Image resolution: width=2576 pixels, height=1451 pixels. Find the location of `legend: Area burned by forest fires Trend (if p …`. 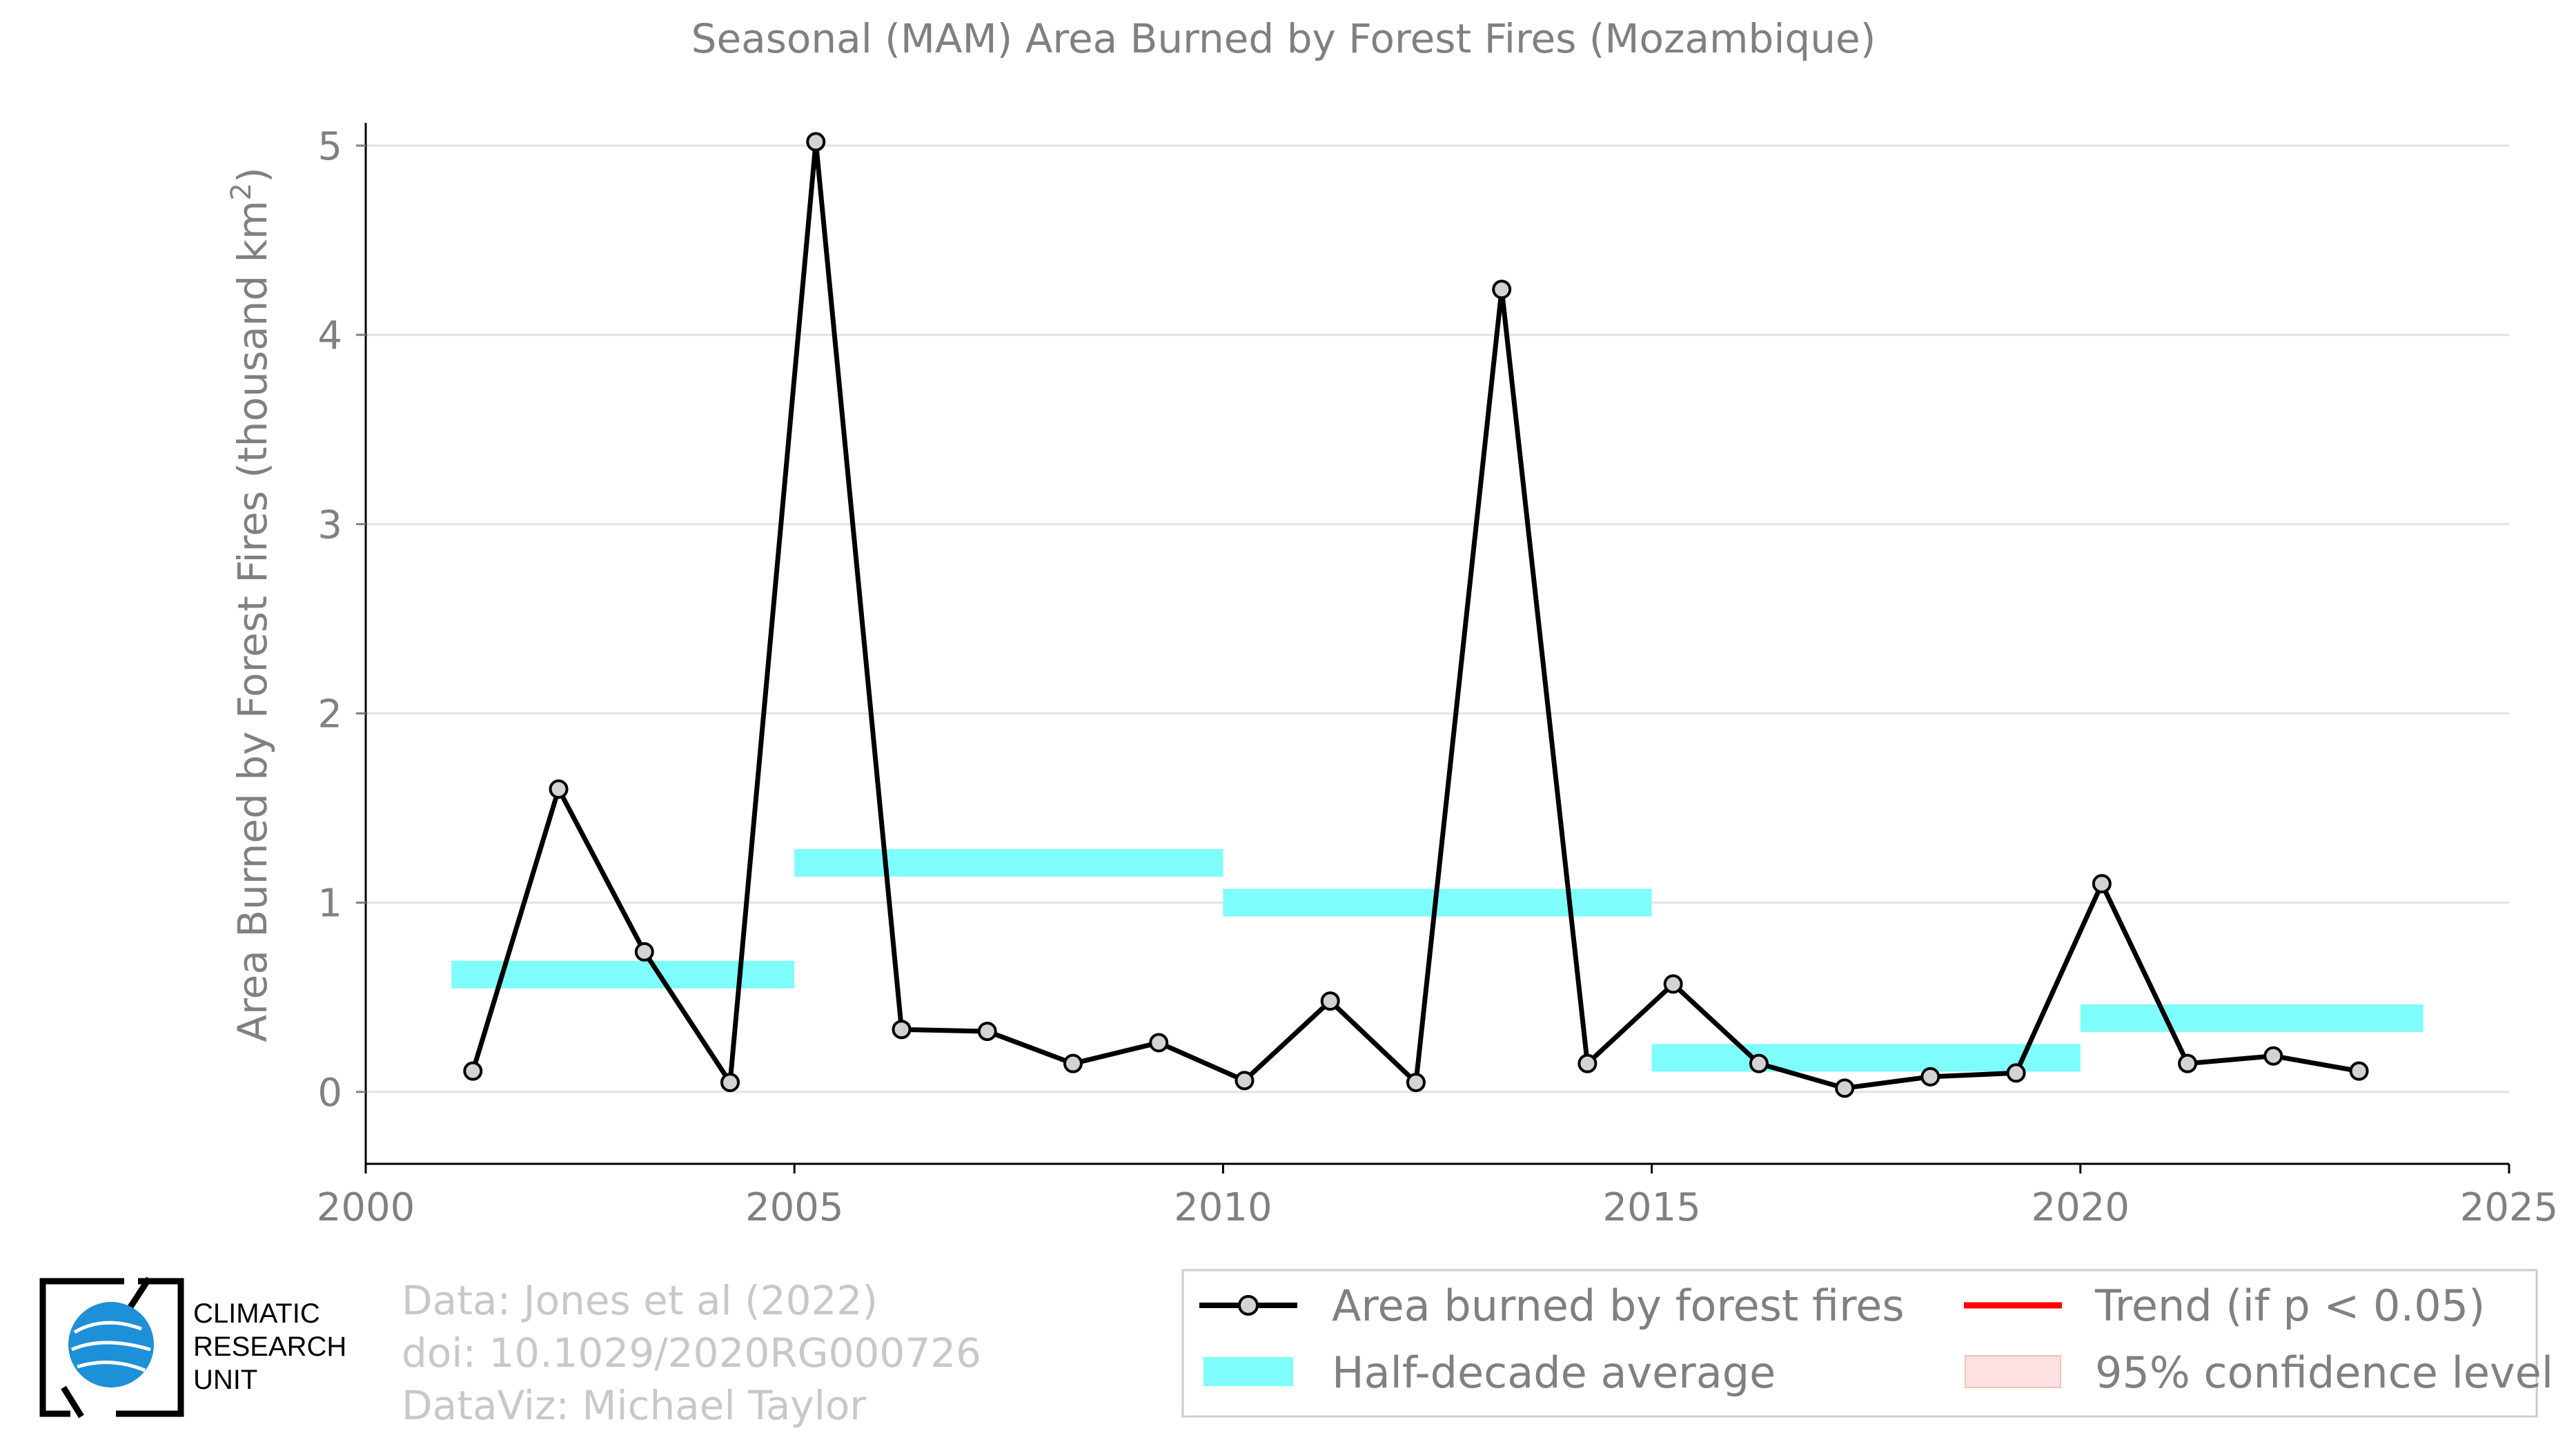

legend: Area burned by forest fires Trend (if p … is located at coordinates (1867, 1344).